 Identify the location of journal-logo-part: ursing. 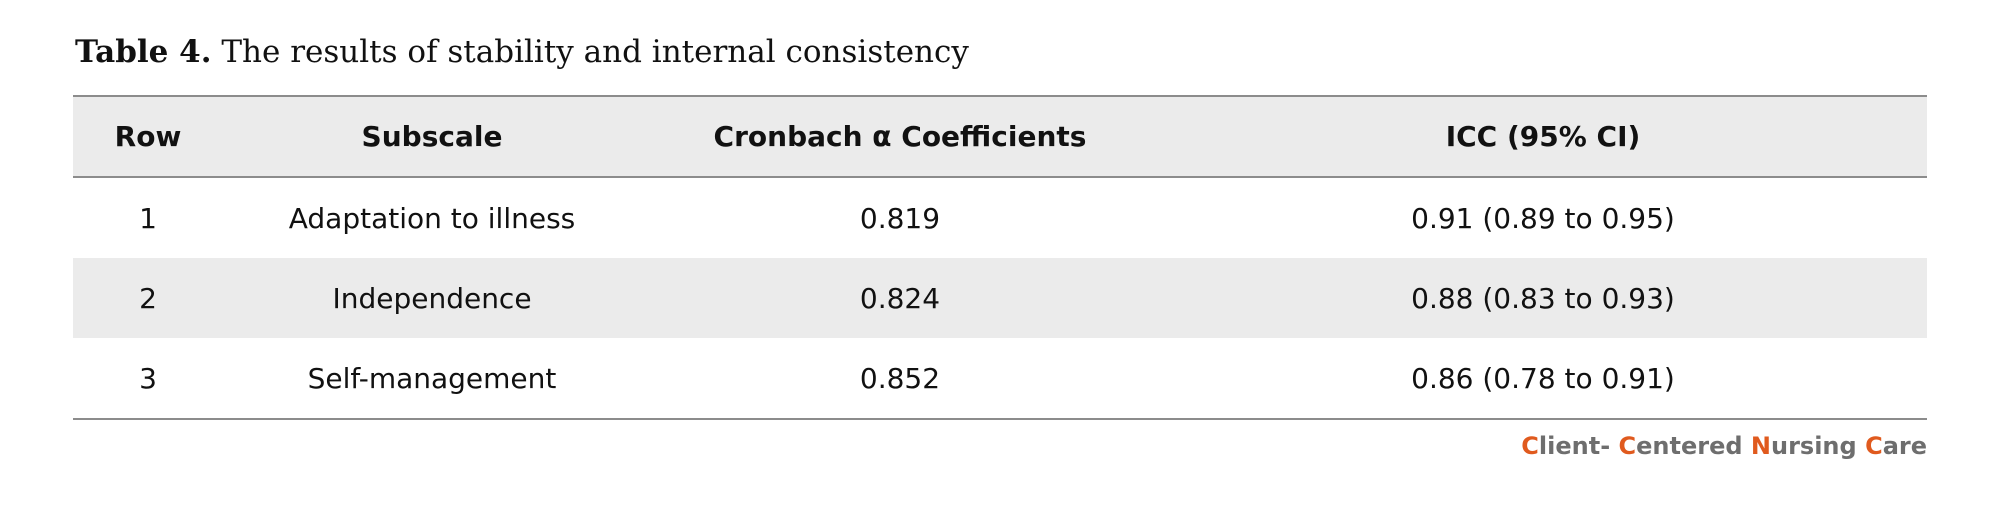
(1818, 446).